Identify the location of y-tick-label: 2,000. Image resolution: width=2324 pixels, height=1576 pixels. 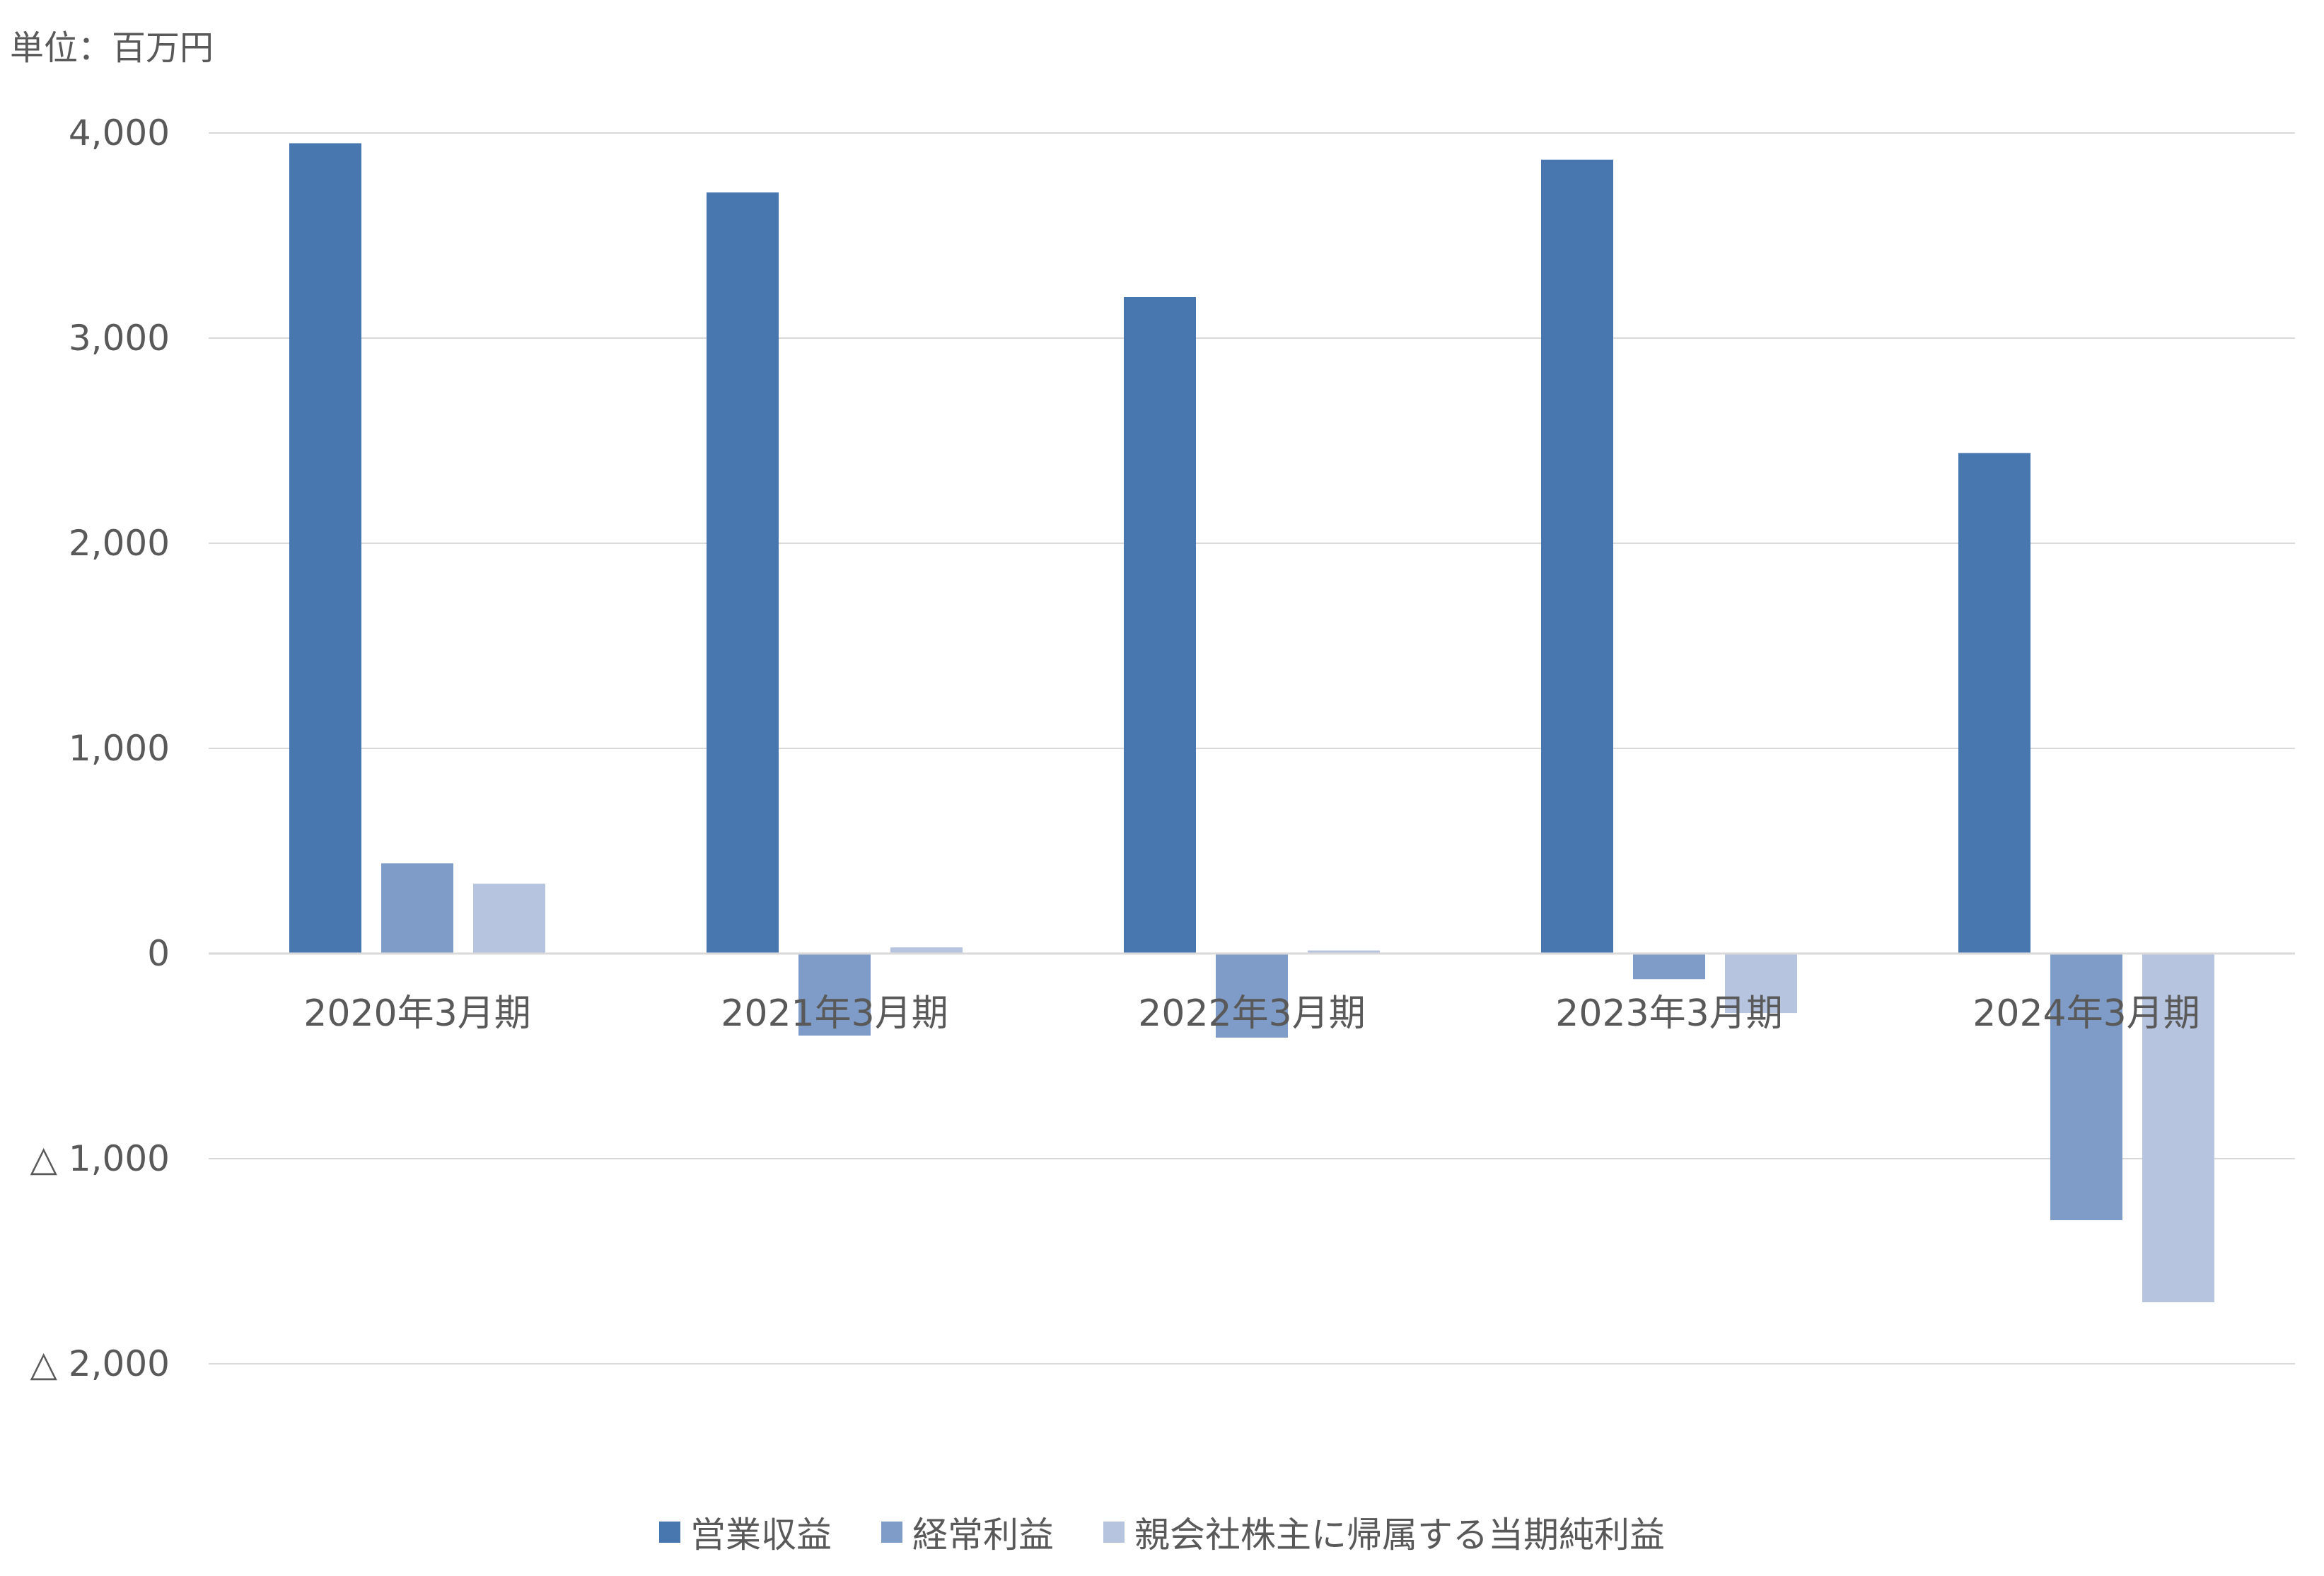
(119, 543).